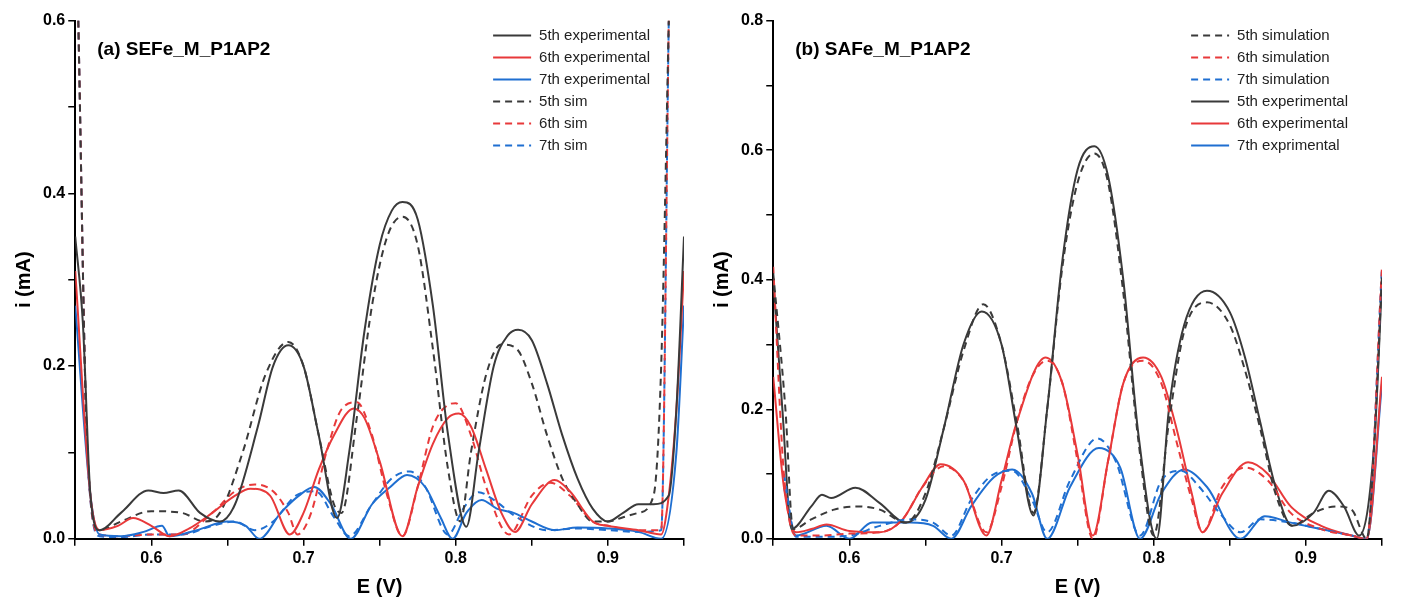 The image size is (1405, 611). Describe the element at coordinates (1288, 144) in the screenshot. I see `legend-label: 7th exprimental` at that location.